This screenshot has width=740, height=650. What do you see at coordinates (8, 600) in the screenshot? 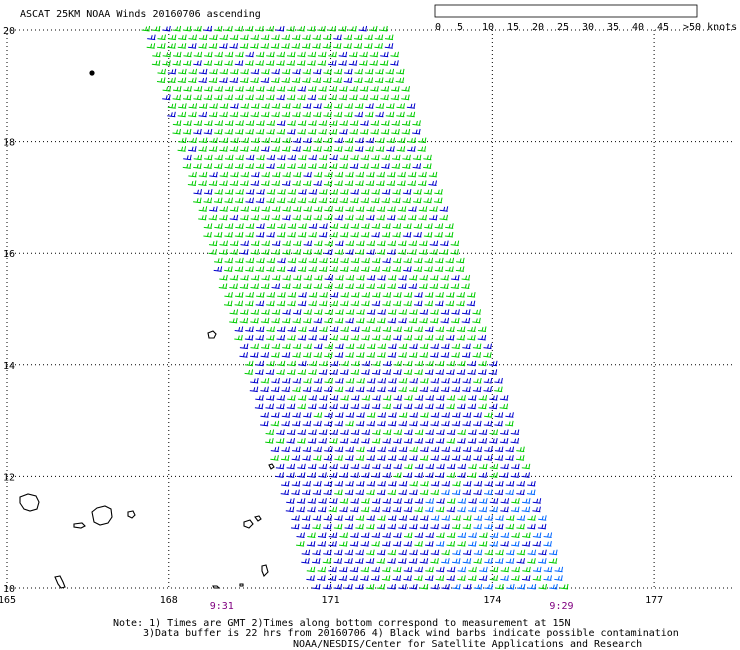
I see `lon-tick-label: 165` at bounding box center [8, 600].